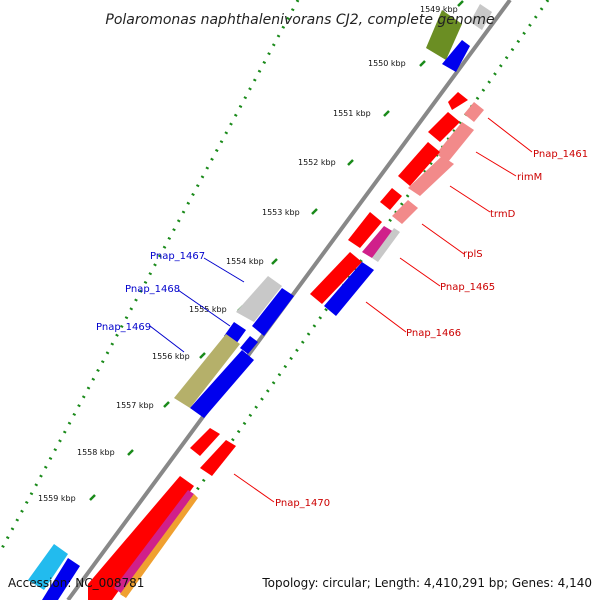 The image size is (600, 600). I want to click on gene-block-pnap1465-red, so click(365, 230).